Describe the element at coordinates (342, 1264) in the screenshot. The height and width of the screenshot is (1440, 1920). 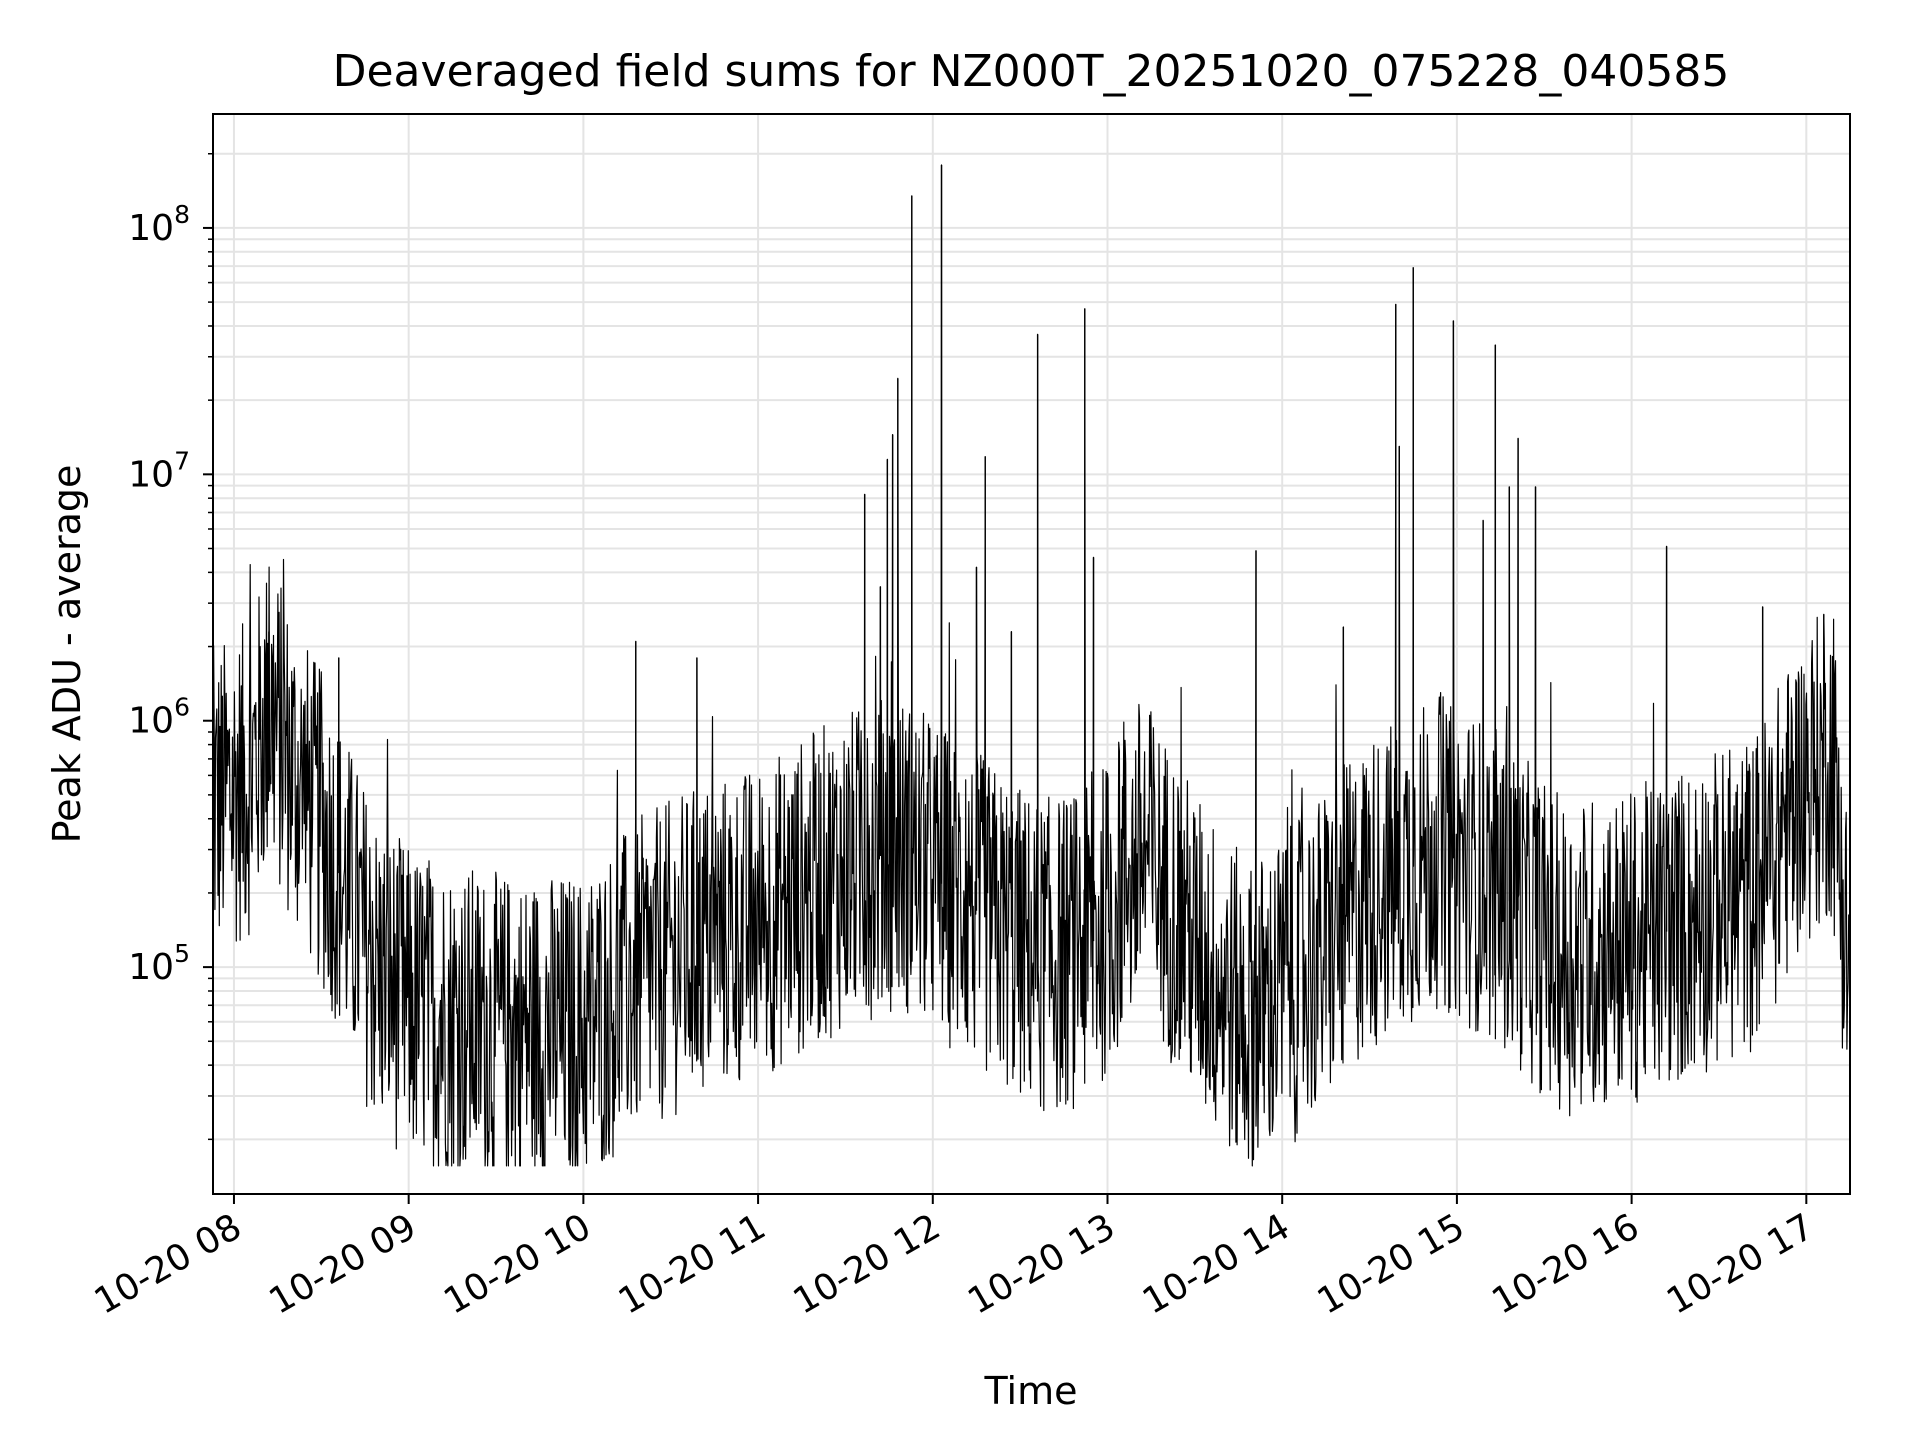
I see `x-tick-label: 10-20 09` at that location.